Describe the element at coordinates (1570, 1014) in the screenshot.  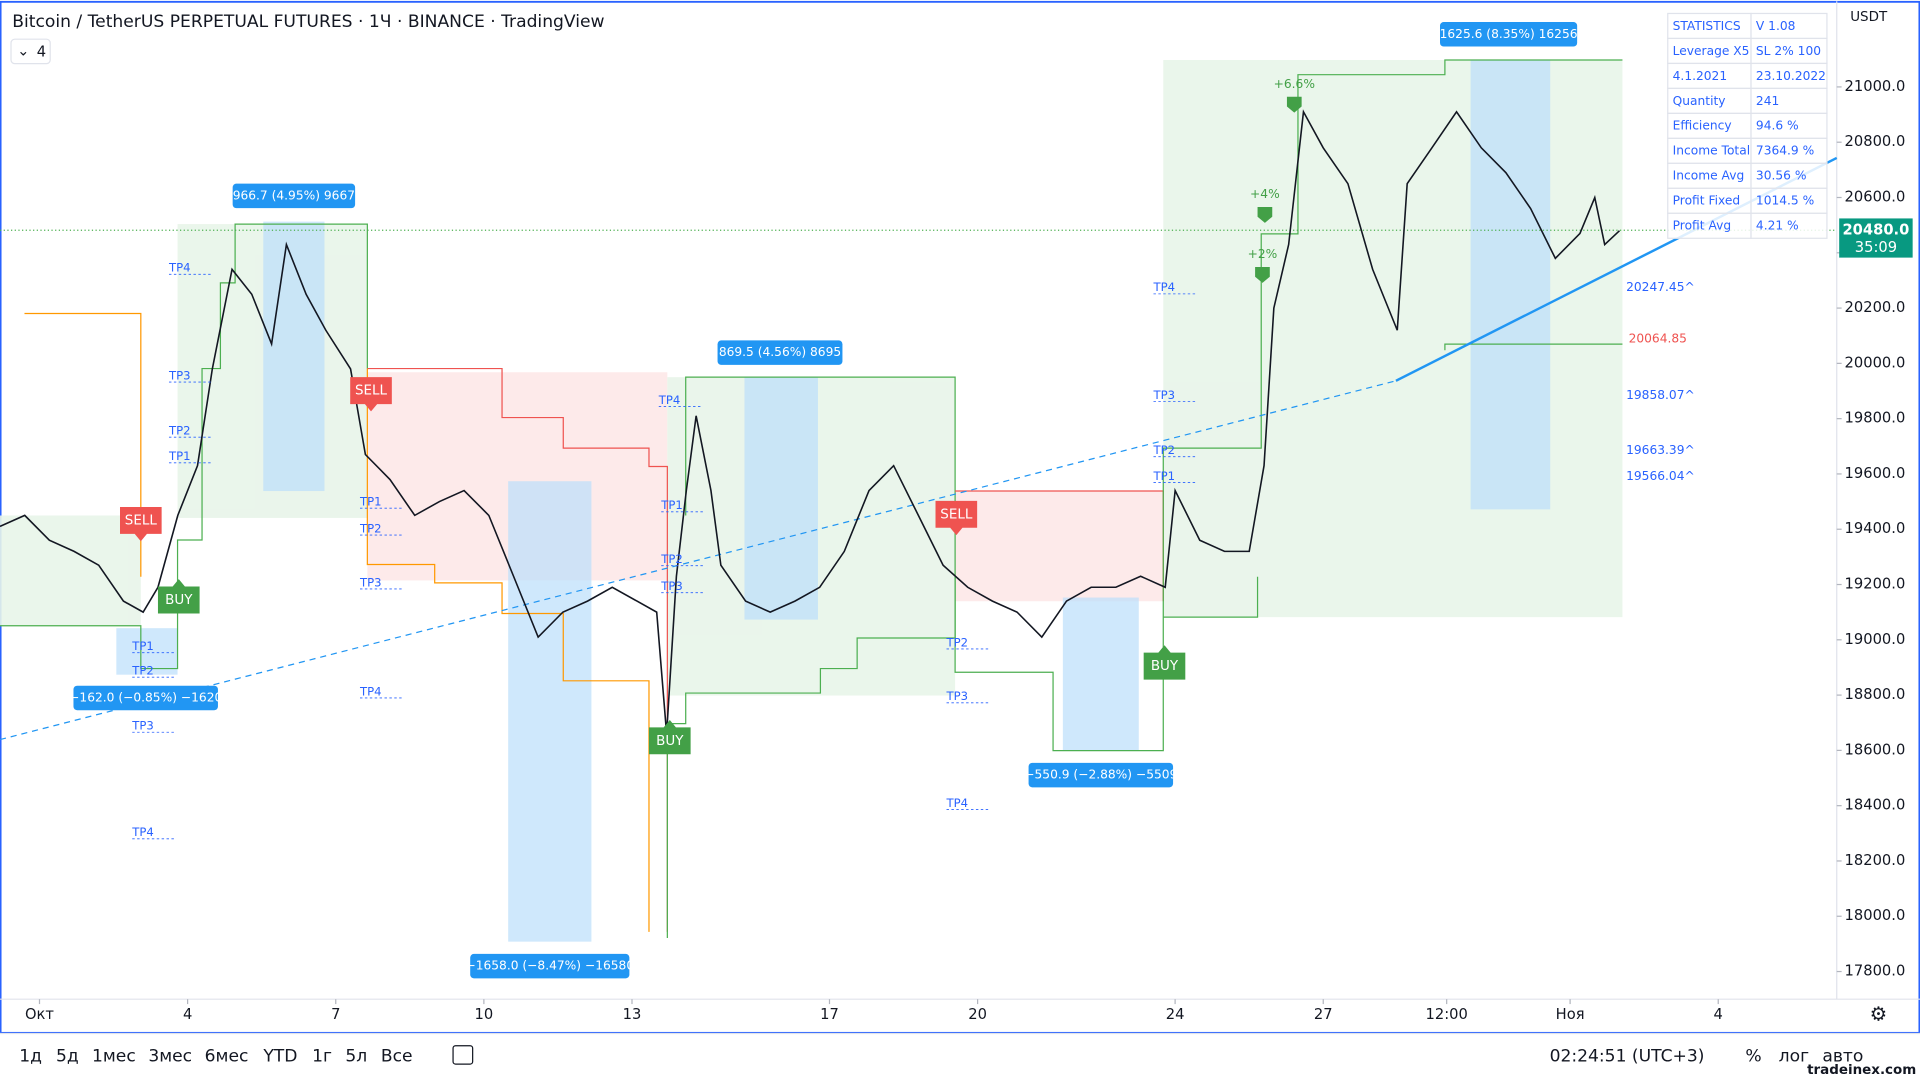
I see `x-tick-label: Ноя` at that location.